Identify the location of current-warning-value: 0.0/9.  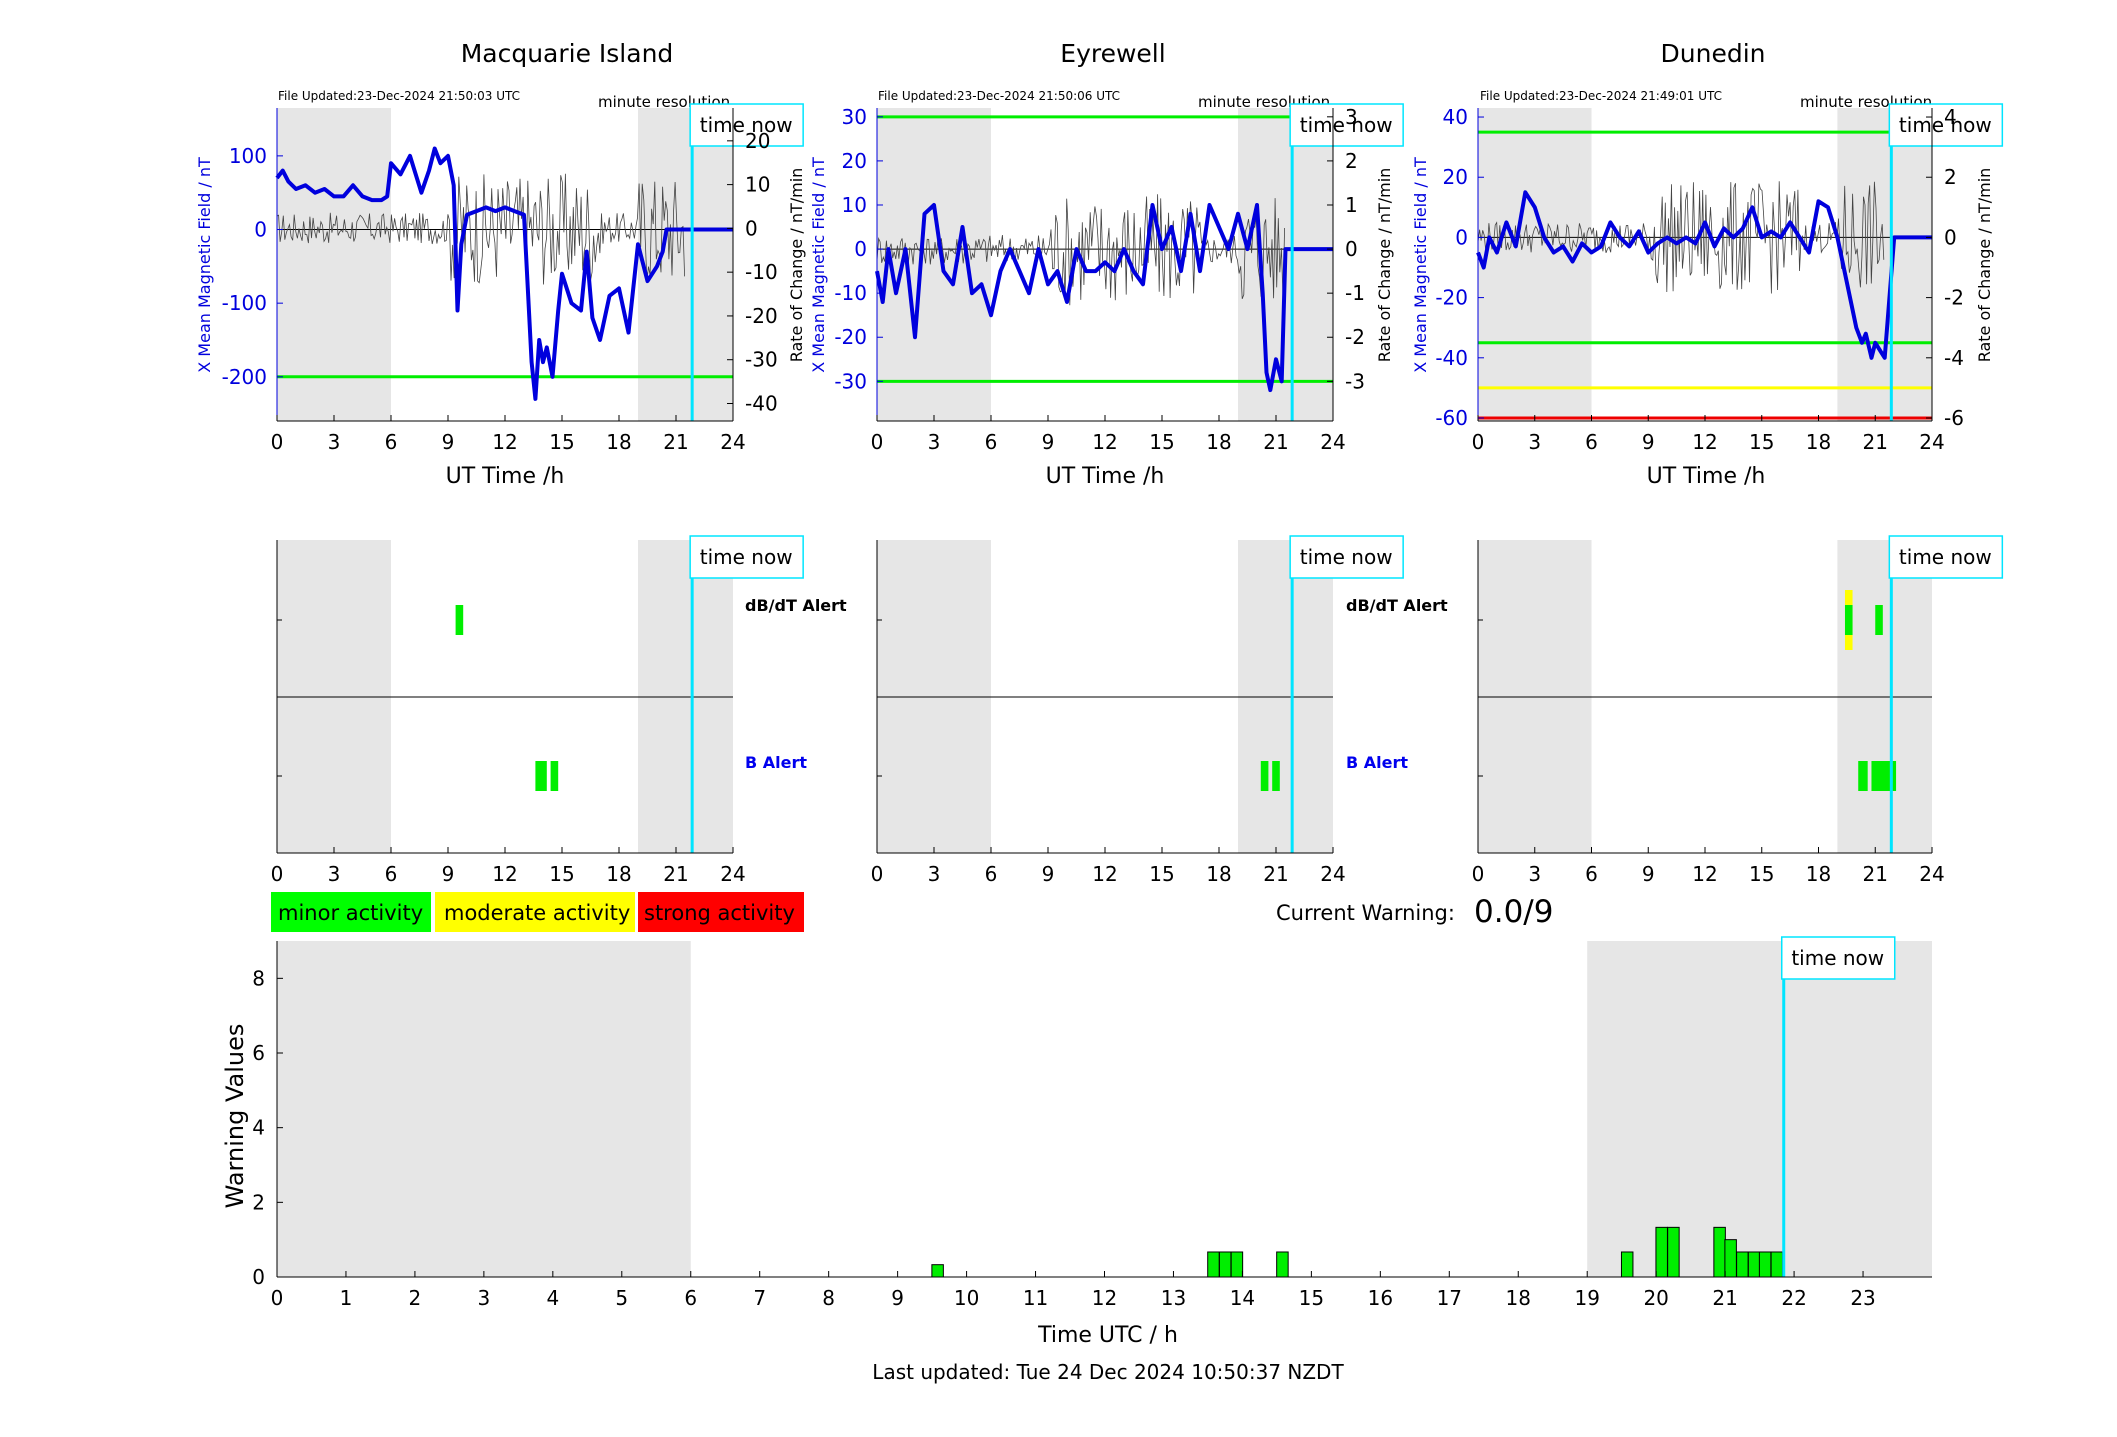
(1513, 912).